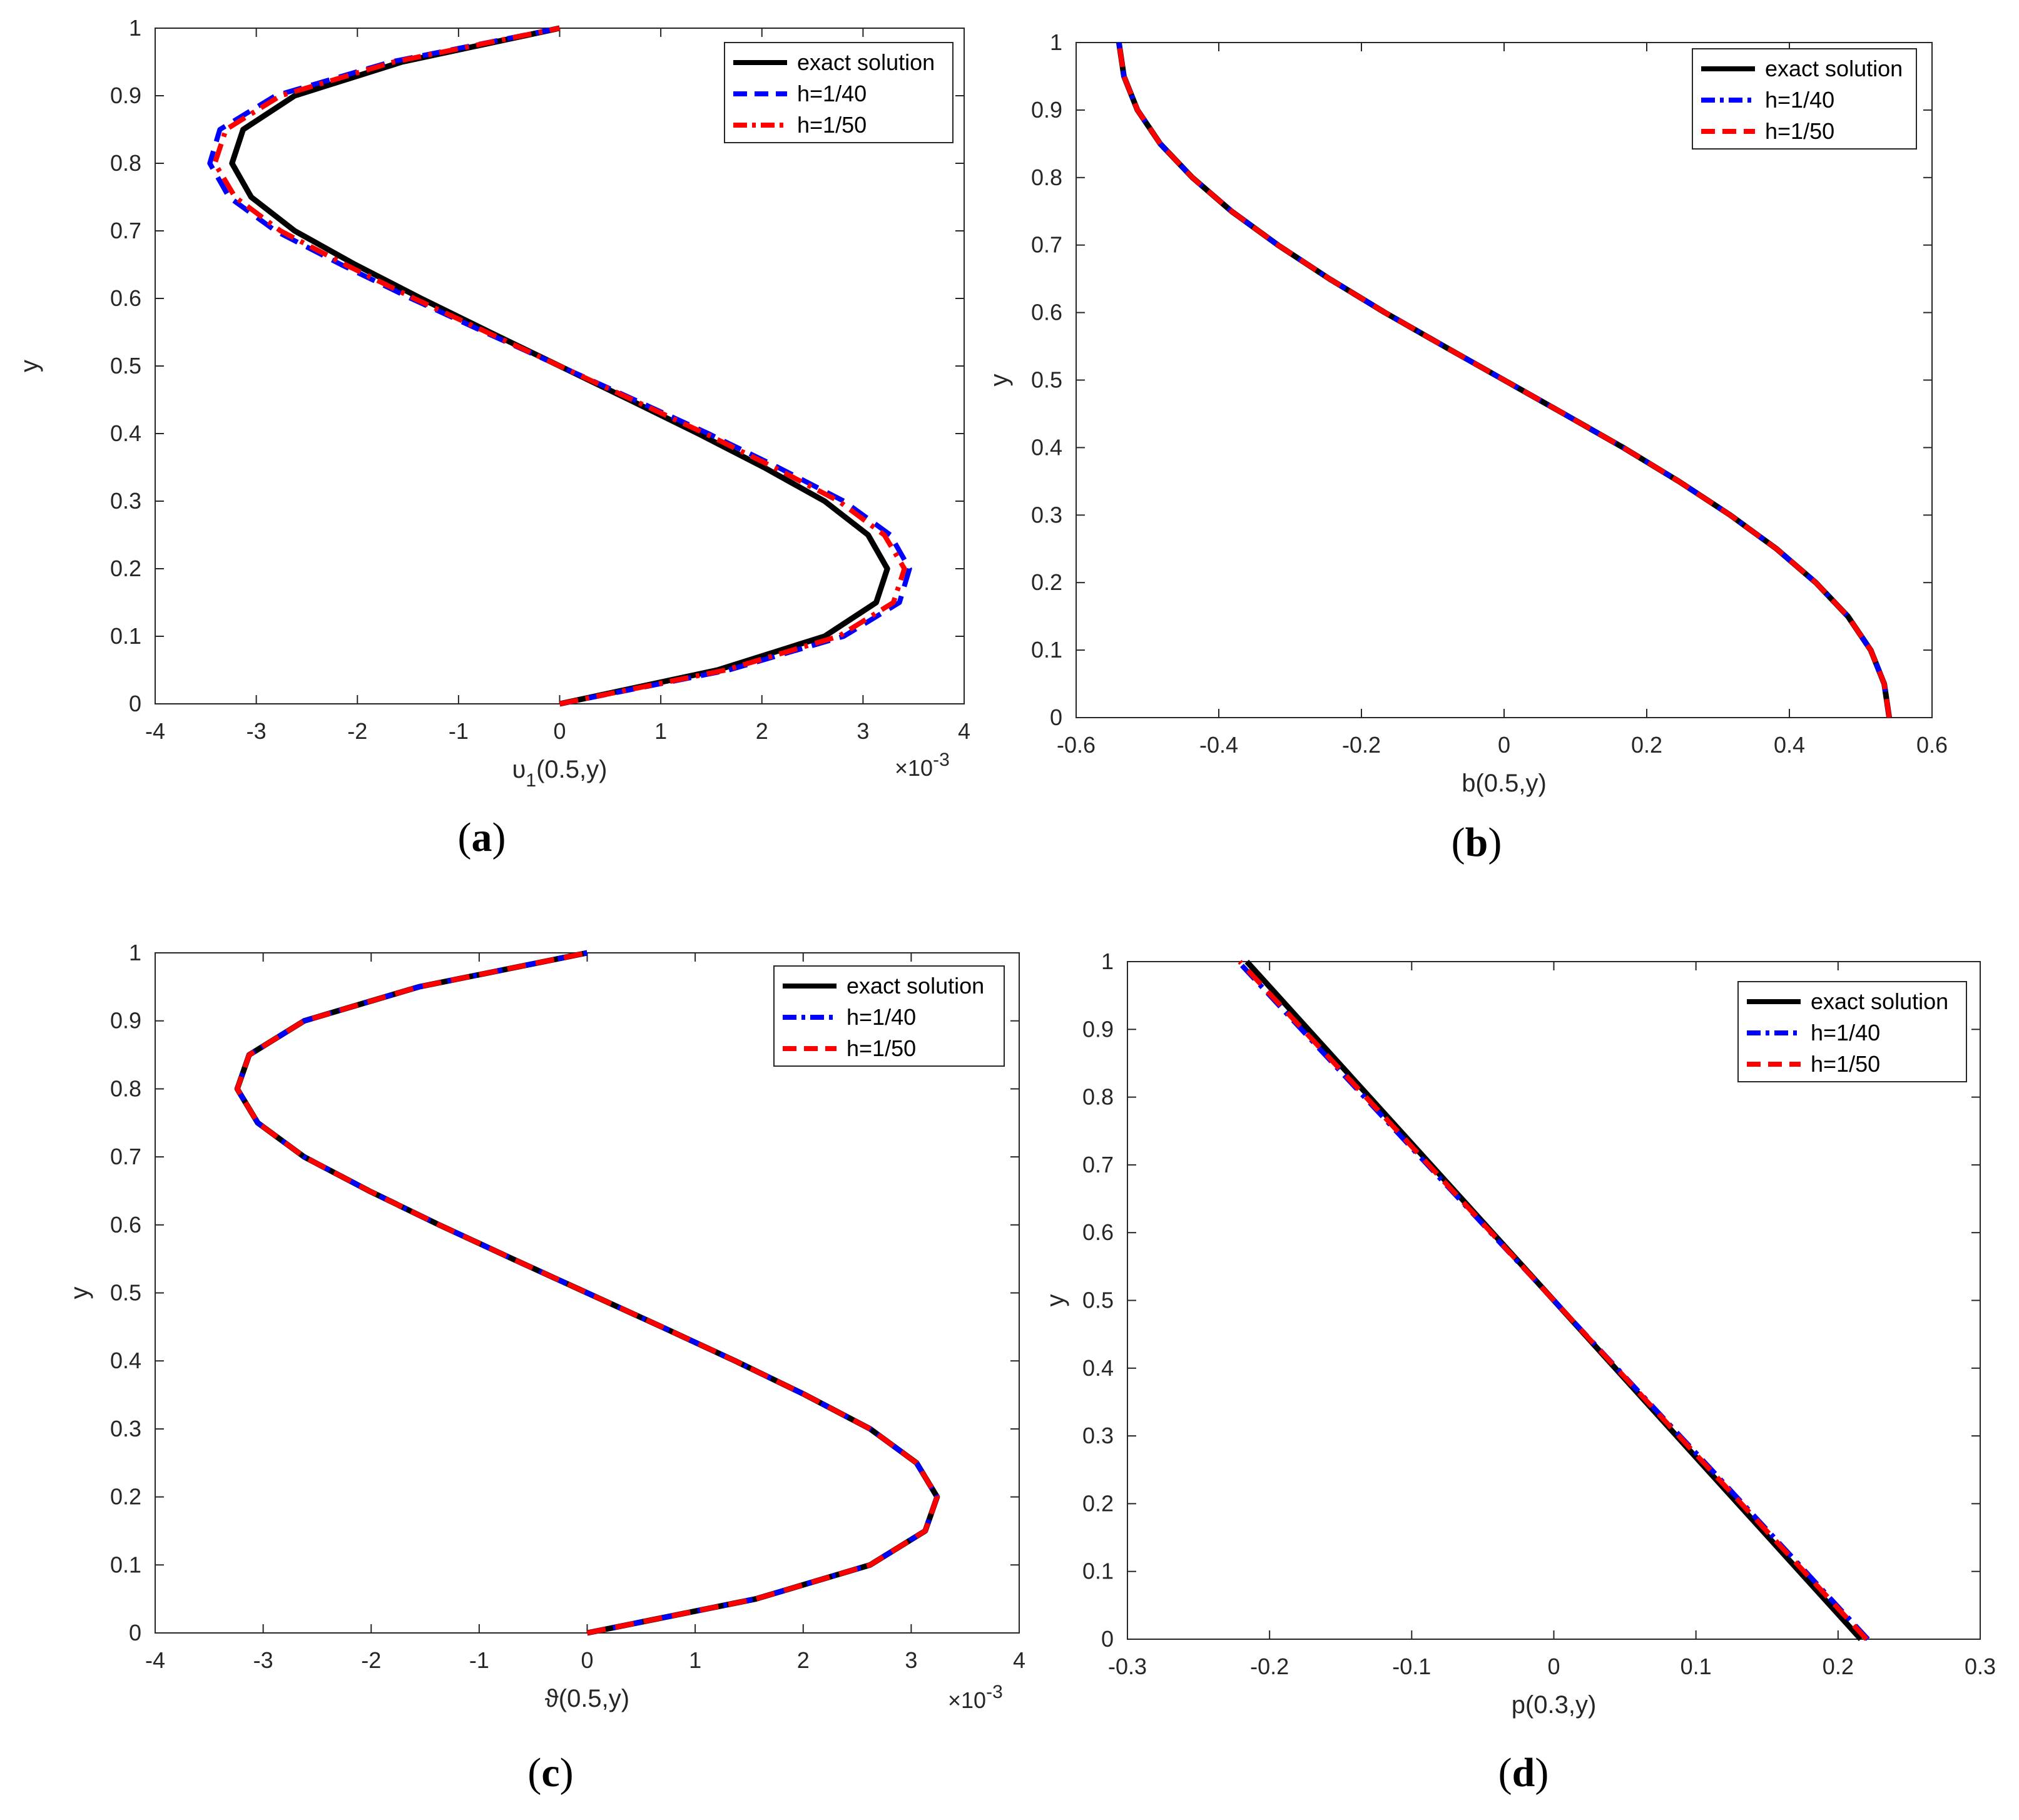 Image resolution: width=2019 pixels, height=1820 pixels. I want to click on panel-caption-b: (b), so click(1477, 842).